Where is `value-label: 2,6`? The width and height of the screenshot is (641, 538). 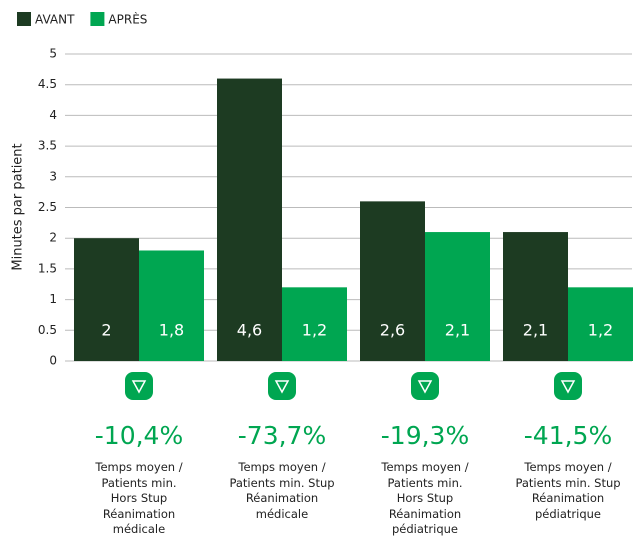 value-label: 2,6 is located at coordinates (392, 330).